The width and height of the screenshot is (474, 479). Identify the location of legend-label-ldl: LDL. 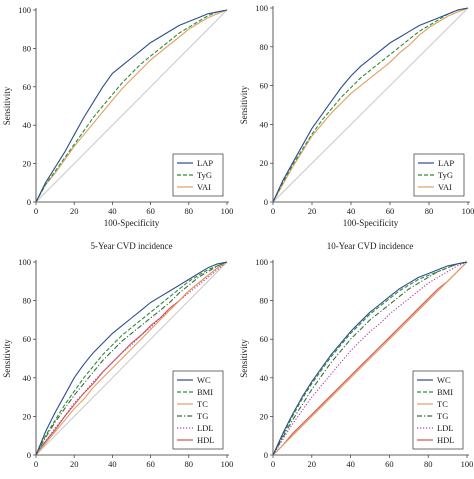
(445, 428).